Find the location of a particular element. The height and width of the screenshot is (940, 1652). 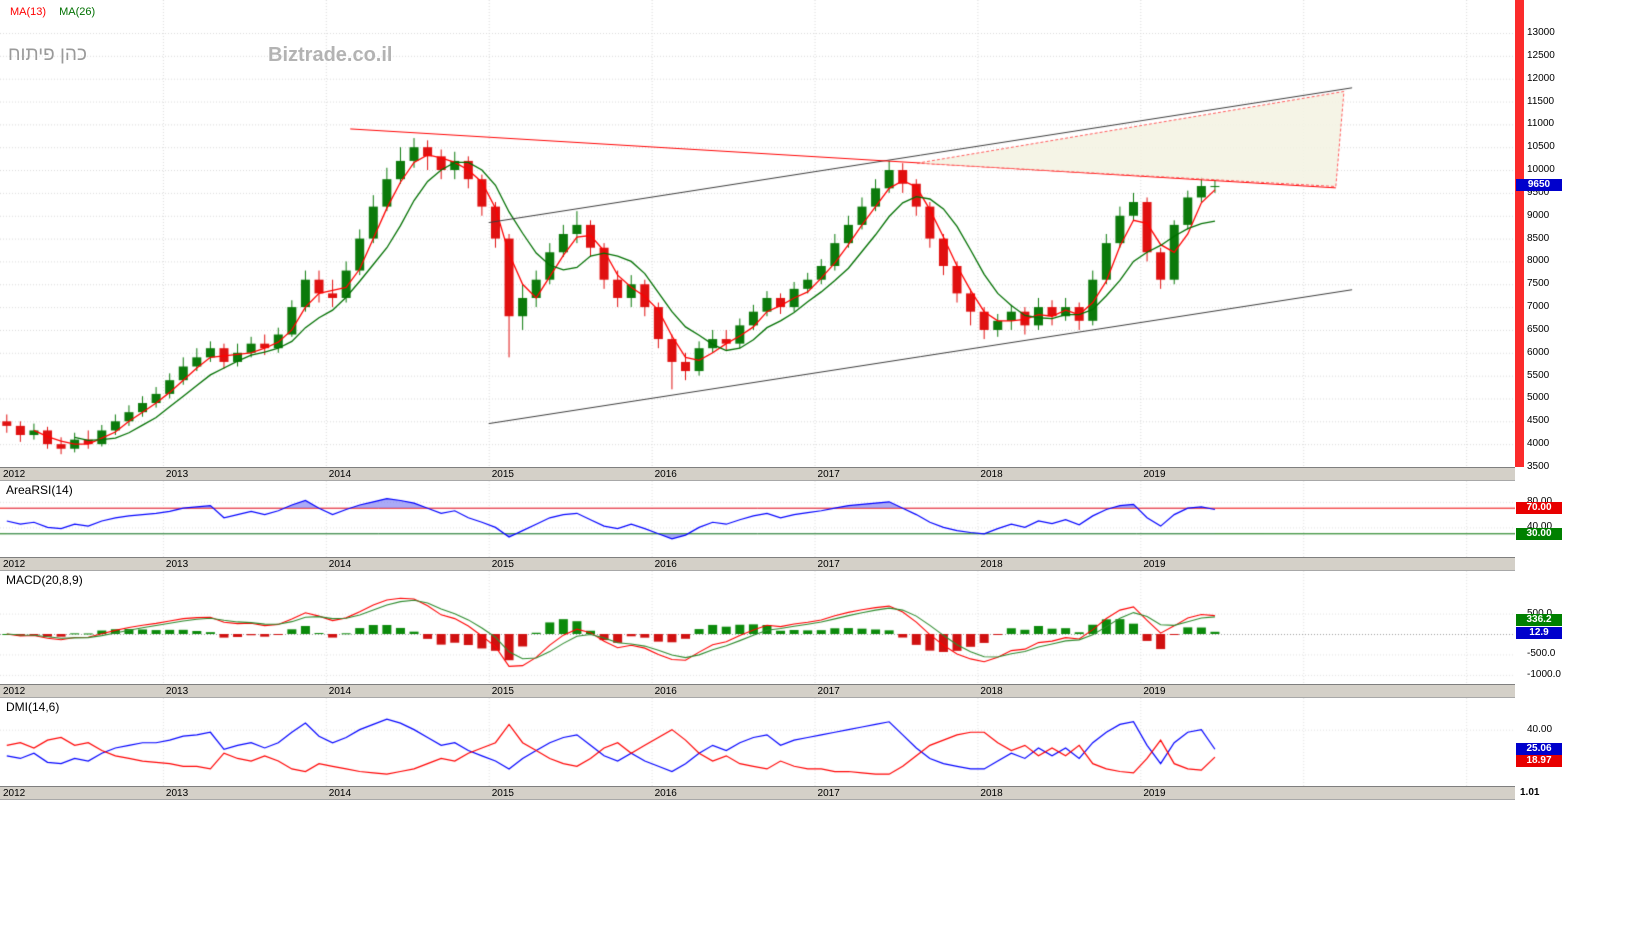

macd-chart-canvas is located at coordinates (757, 627).